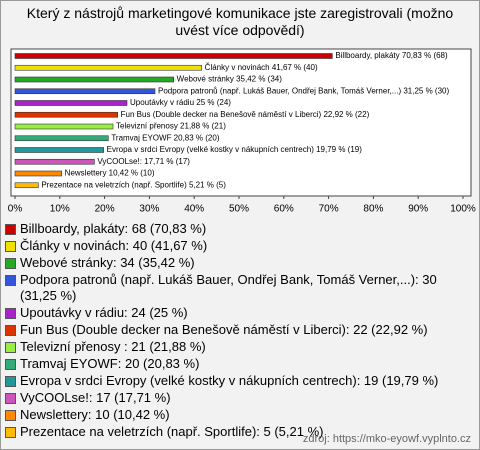  I want to click on x-tick-label: 80%, so click(373, 209).